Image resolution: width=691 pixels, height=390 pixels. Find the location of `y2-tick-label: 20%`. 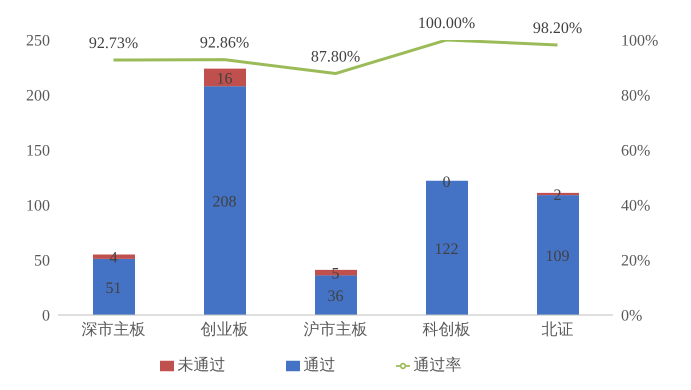

y2-tick-label: 20% is located at coordinates (635, 261).